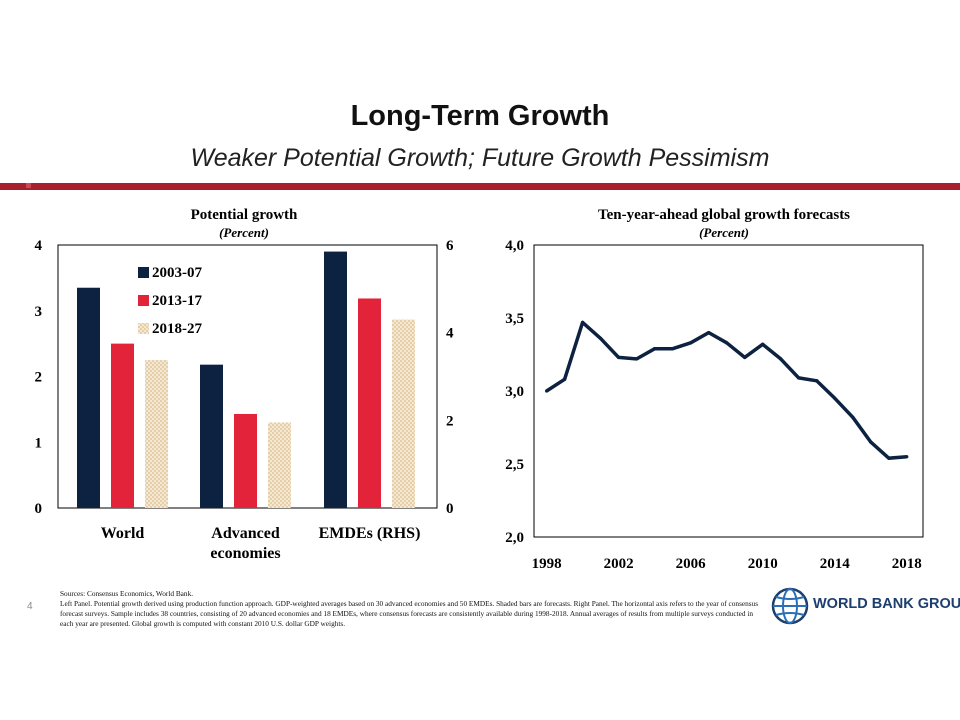 The width and height of the screenshot is (960, 720). What do you see at coordinates (514, 465) in the screenshot?
I see `forecast-y-tick-label: 2,5` at bounding box center [514, 465].